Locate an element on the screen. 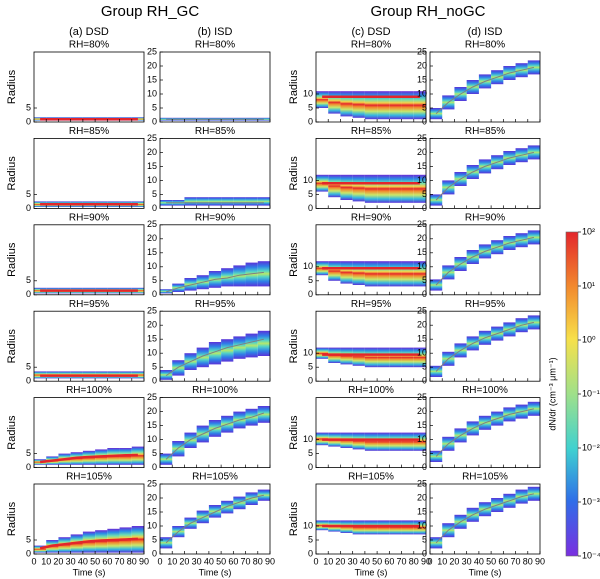 The height and width of the screenshot is (579, 600). panel-title: RH=105% is located at coordinates (485, 477).